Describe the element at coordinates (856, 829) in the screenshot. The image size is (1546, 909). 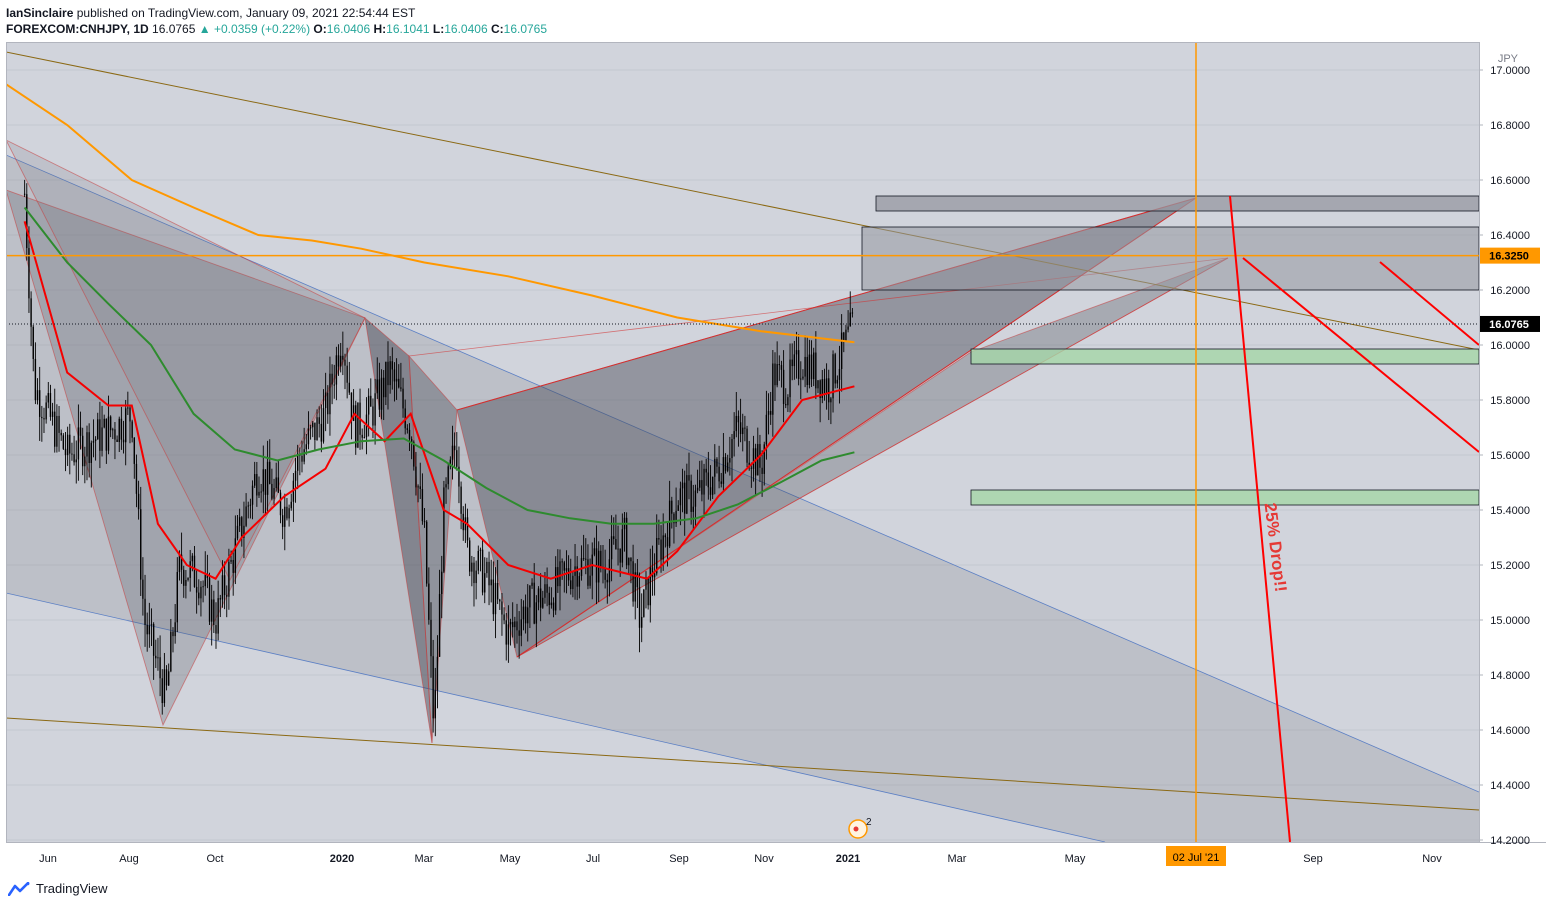
I see `event-badge-dot` at that location.